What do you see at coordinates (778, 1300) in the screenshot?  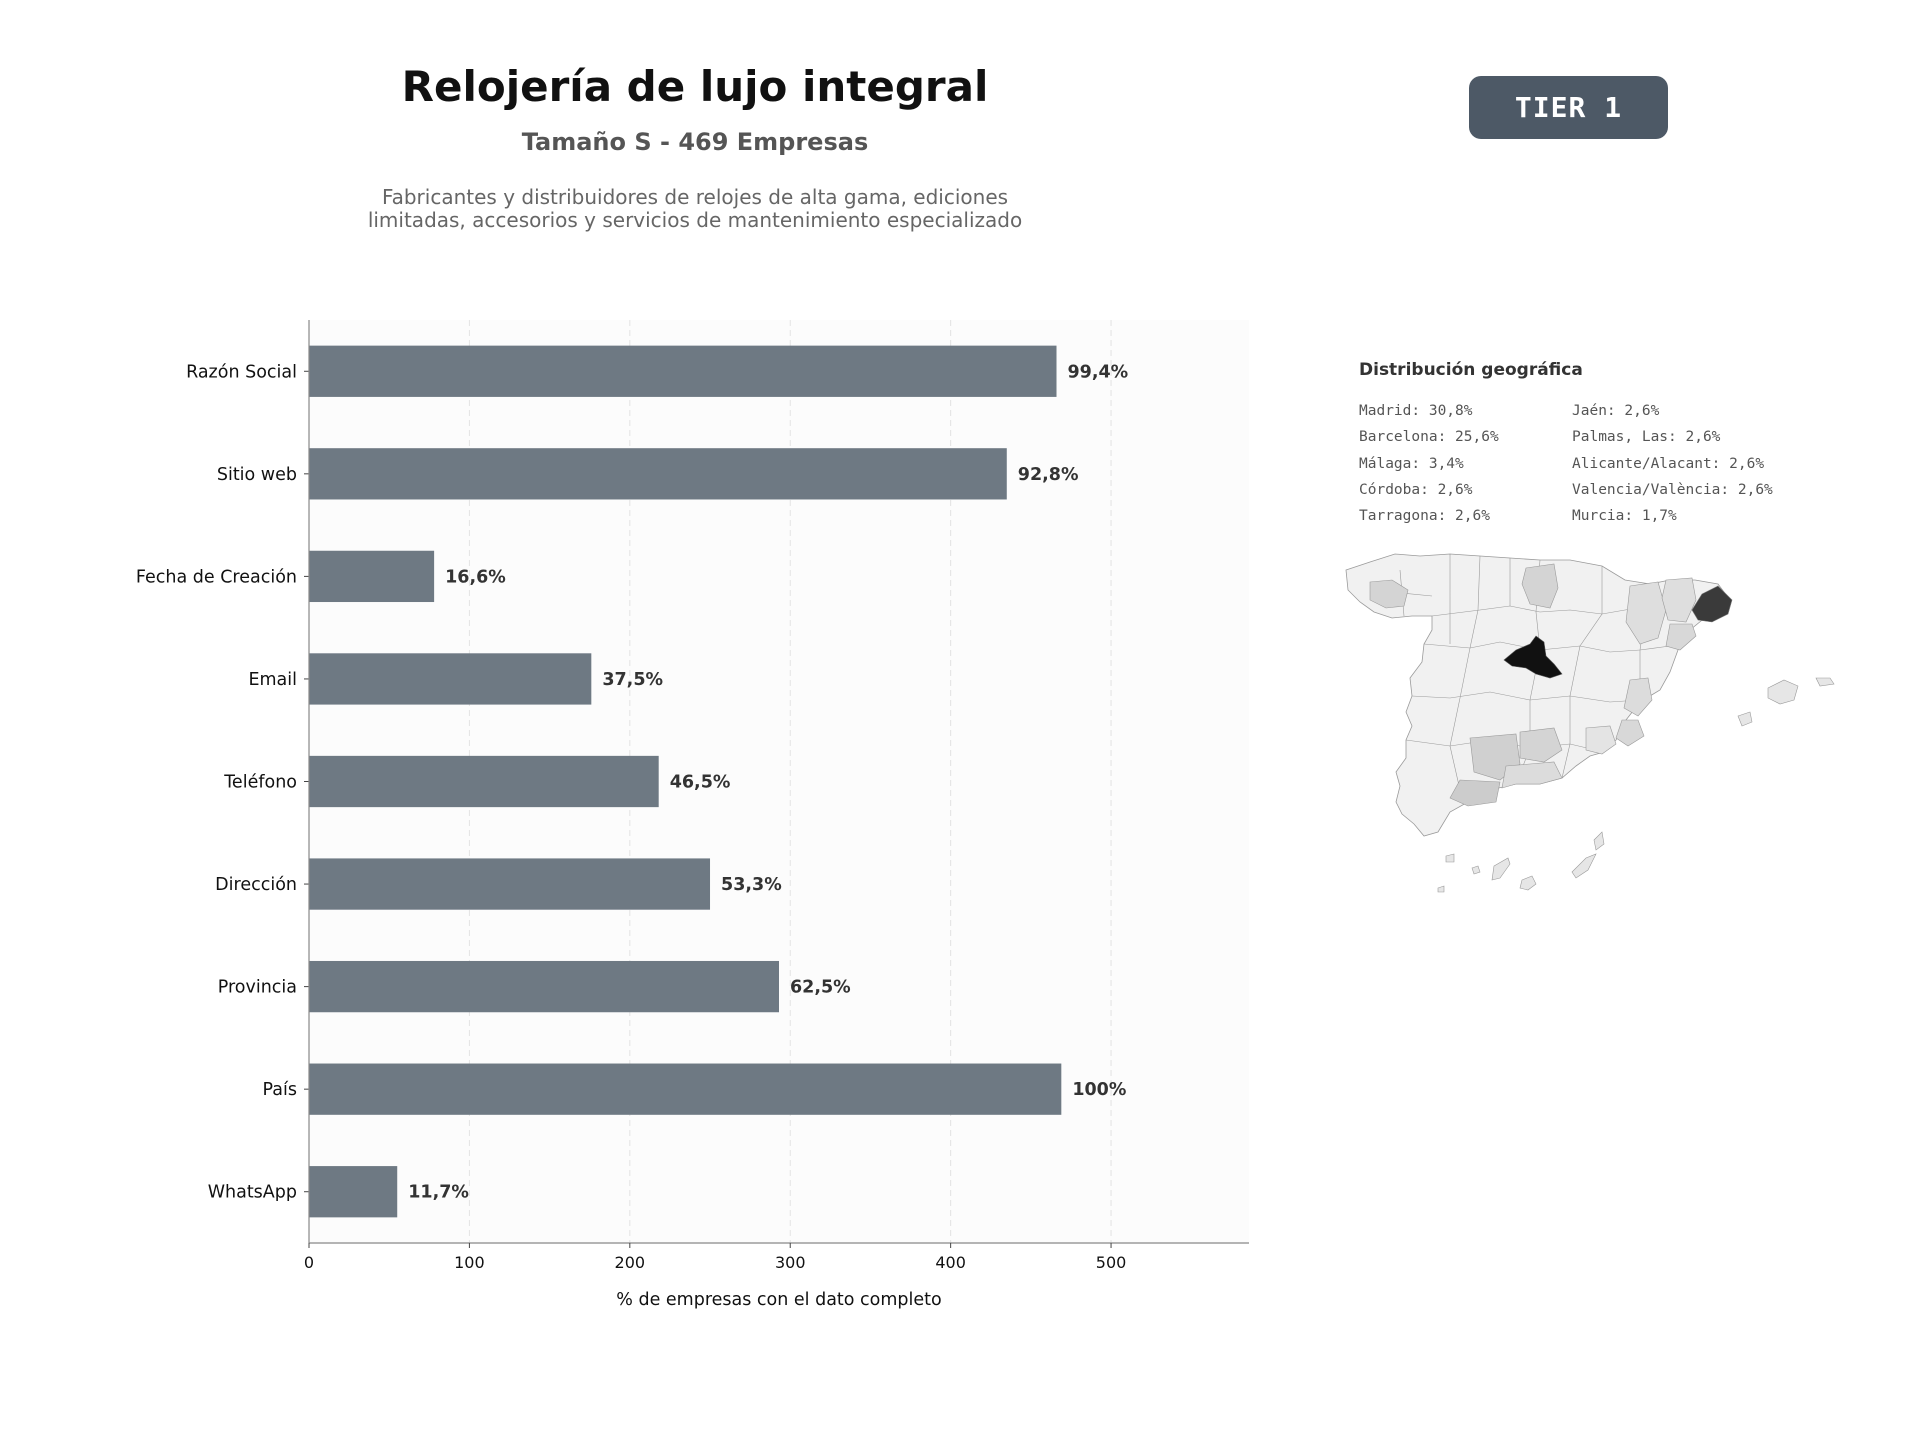 I see `x-axis-label: % de empresas con el dato completo` at bounding box center [778, 1300].